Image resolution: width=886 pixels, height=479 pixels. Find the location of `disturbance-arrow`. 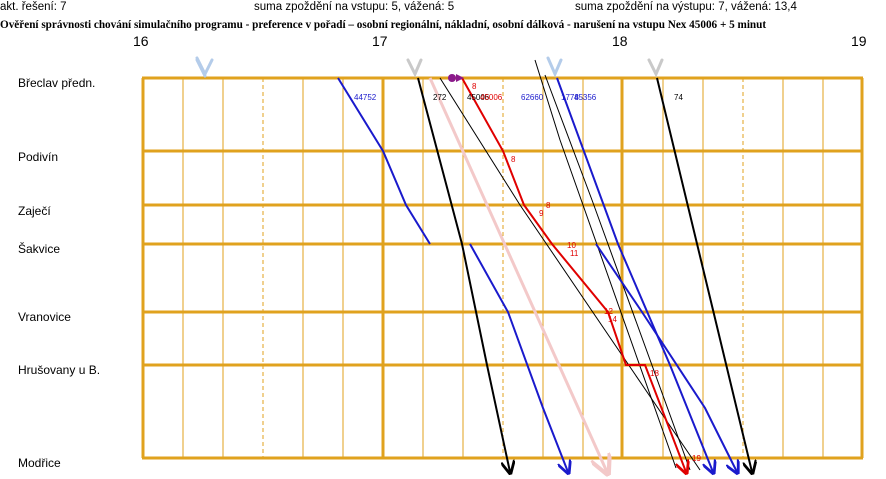

disturbance-arrow is located at coordinates (460, 78).